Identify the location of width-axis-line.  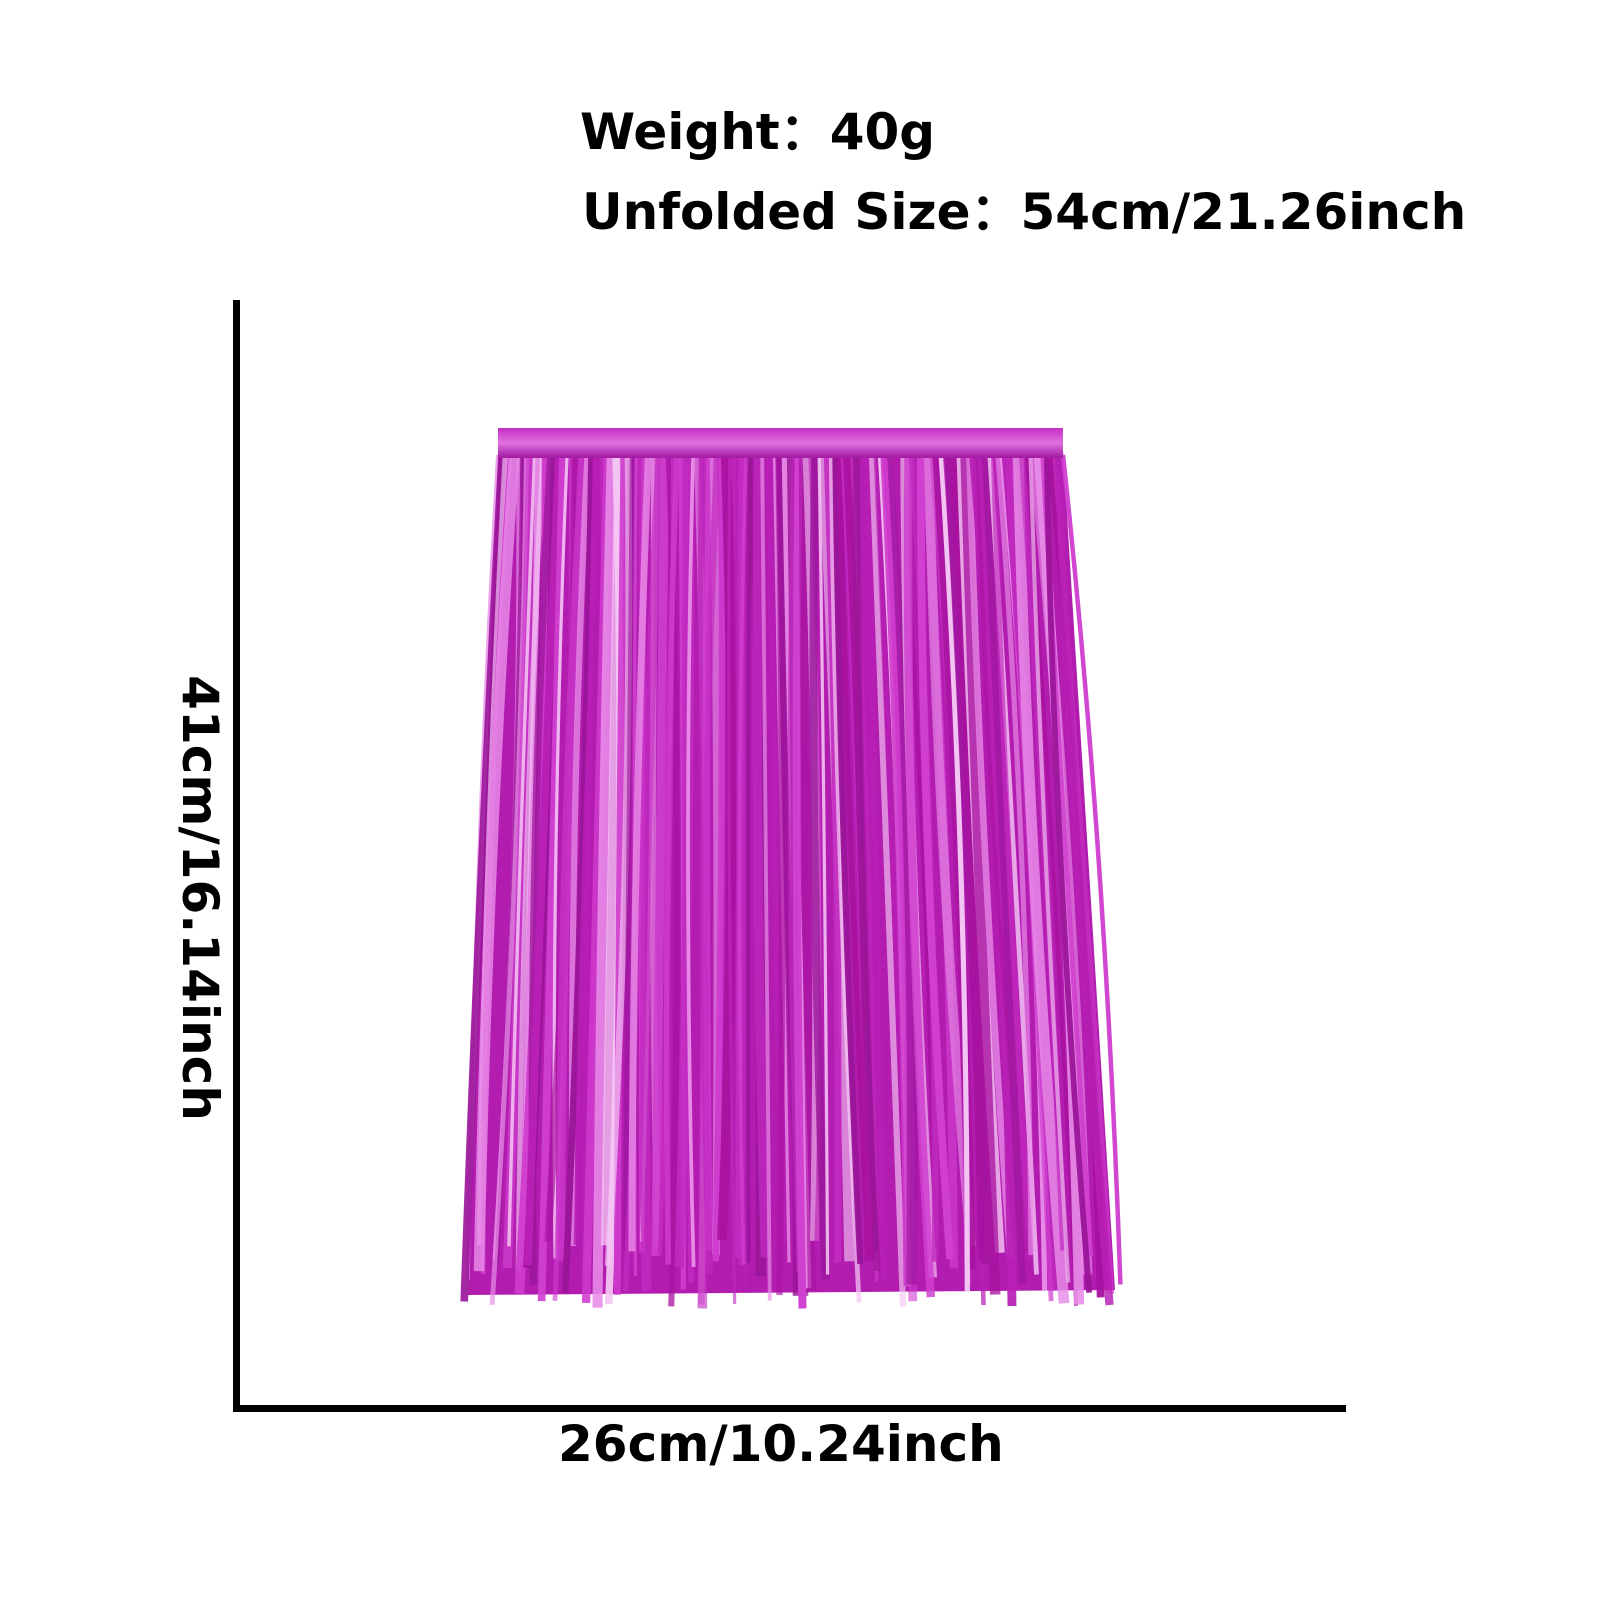
(789, 1408).